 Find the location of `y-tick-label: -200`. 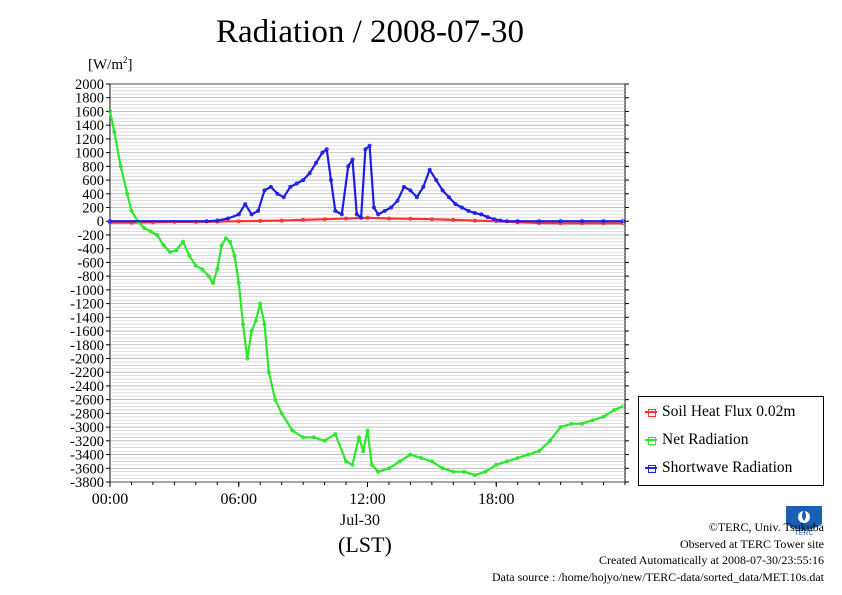

y-tick-label: -200 is located at coordinates (90, 236).